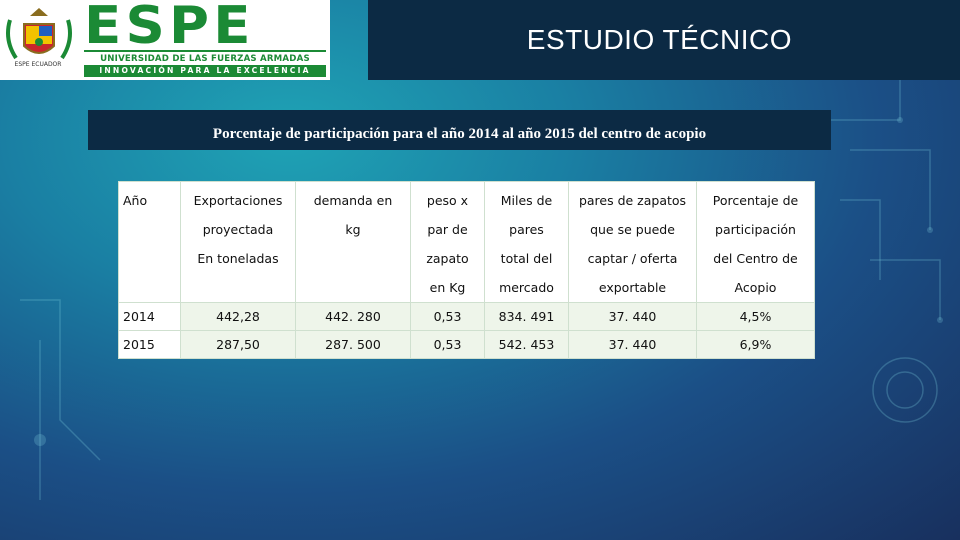 The image size is (960, 540). What do you see at coordinates (238, 316) in the screenshot?
I see `table-cell: 442,28` at bounding box center [238, 316].